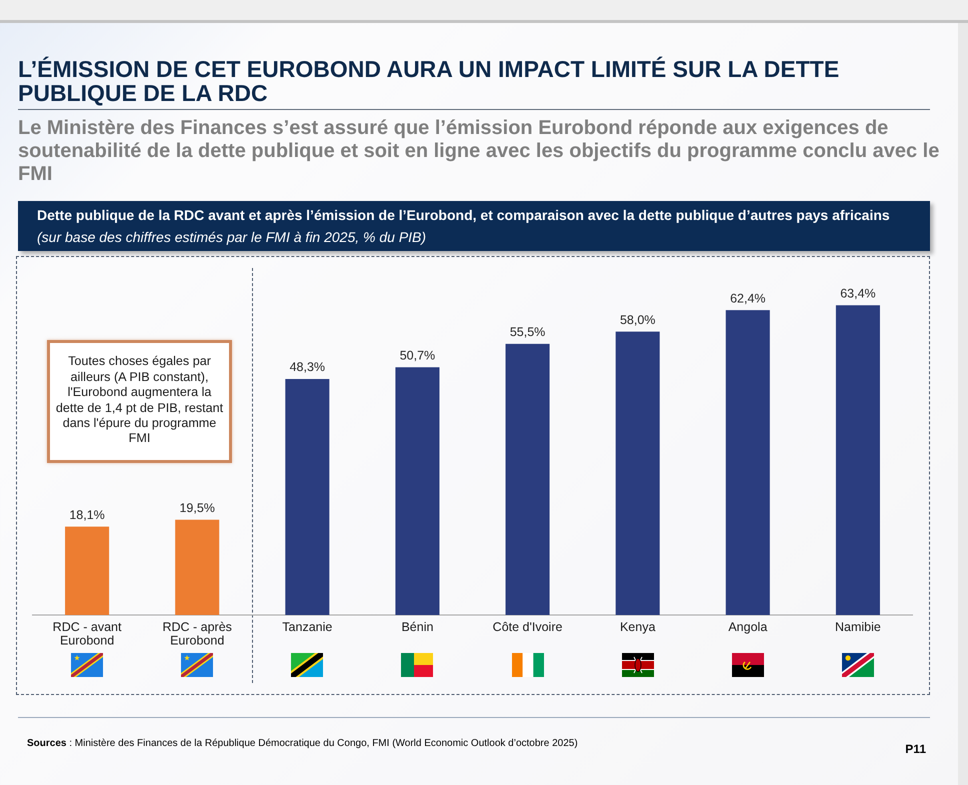 The width and height of the screenshot is (968, 785). Describe the element at coordinates (527, 627) in the screenshot. I see `x-tick-label: Côte d'Ivoire` at that location.